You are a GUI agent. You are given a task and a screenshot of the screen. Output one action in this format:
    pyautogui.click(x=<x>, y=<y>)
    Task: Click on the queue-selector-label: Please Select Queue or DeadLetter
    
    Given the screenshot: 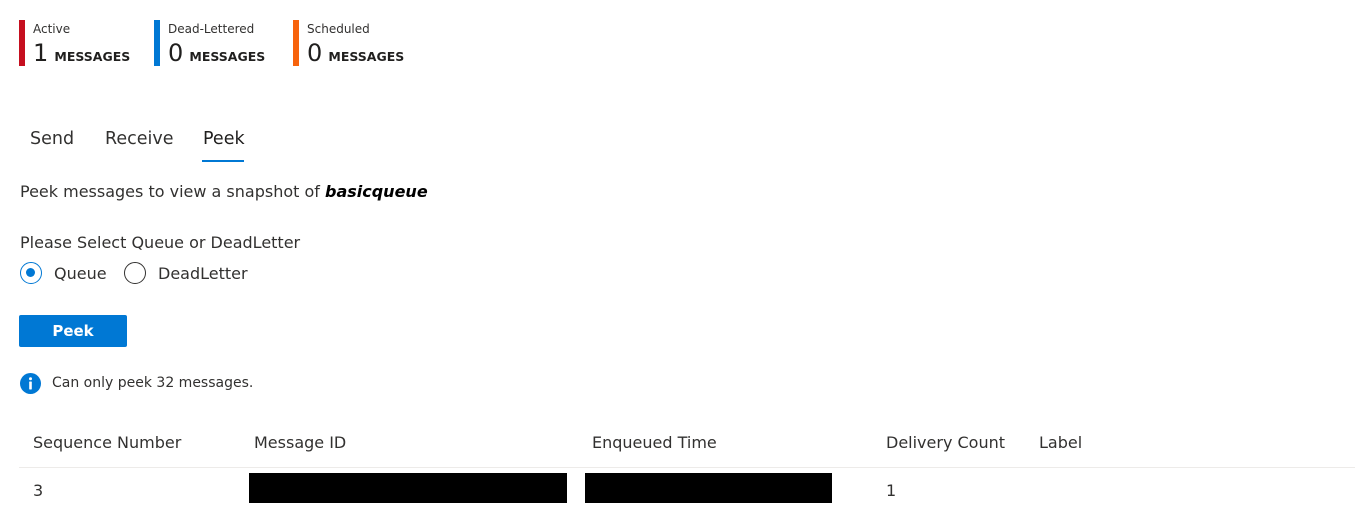 What is the action you would take?
    pyautogui.click(x=160, y=242)
    